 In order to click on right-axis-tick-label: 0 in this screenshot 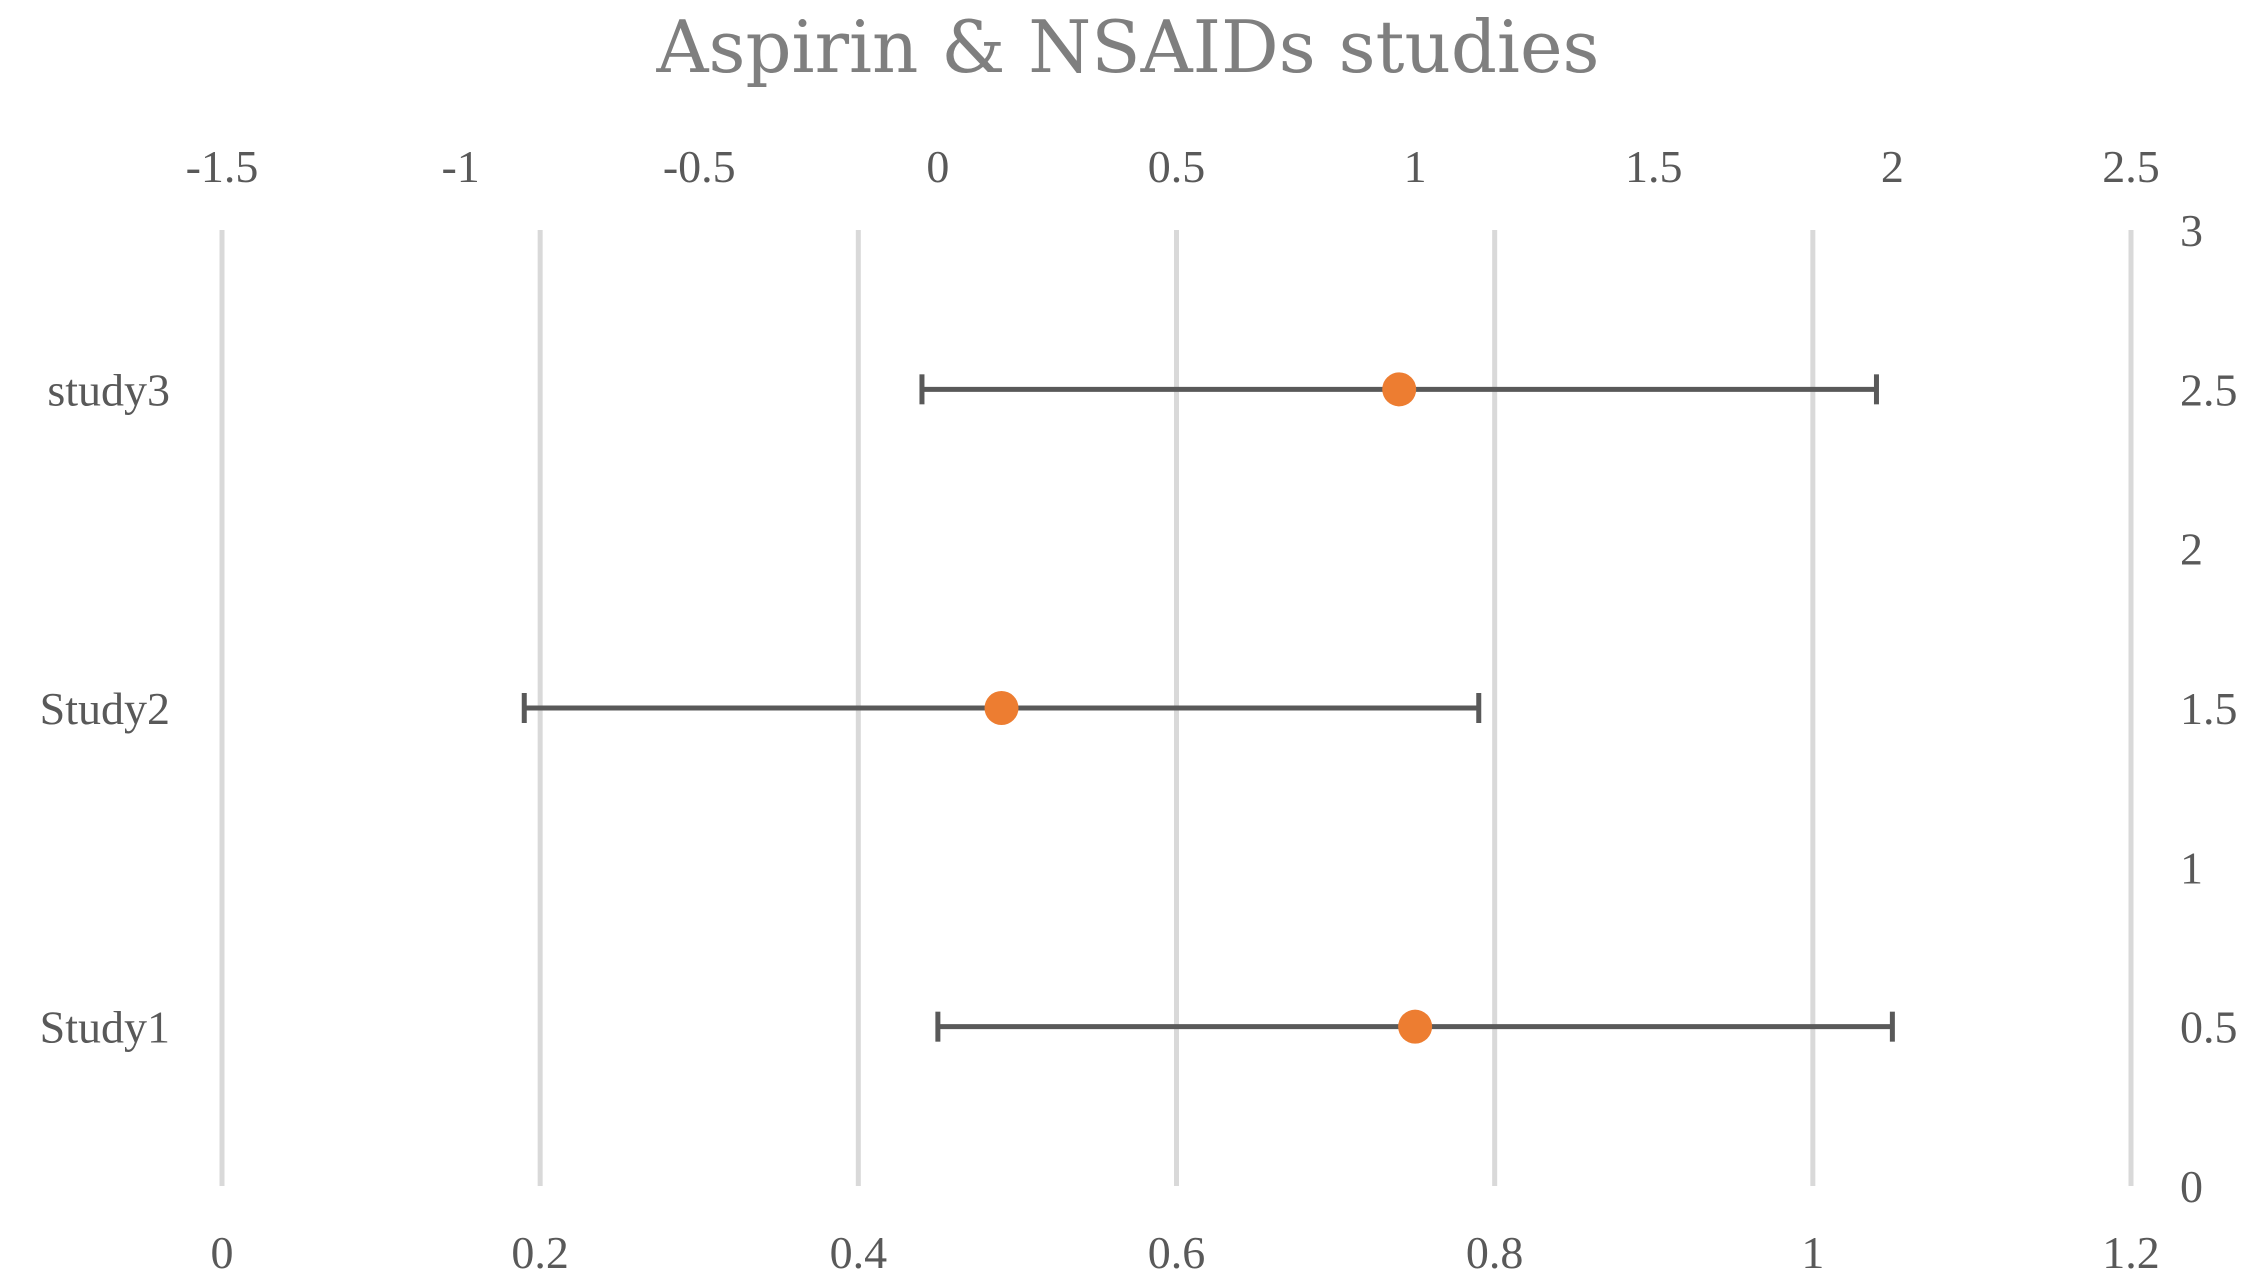, I will do `click(2191, 1186)`.